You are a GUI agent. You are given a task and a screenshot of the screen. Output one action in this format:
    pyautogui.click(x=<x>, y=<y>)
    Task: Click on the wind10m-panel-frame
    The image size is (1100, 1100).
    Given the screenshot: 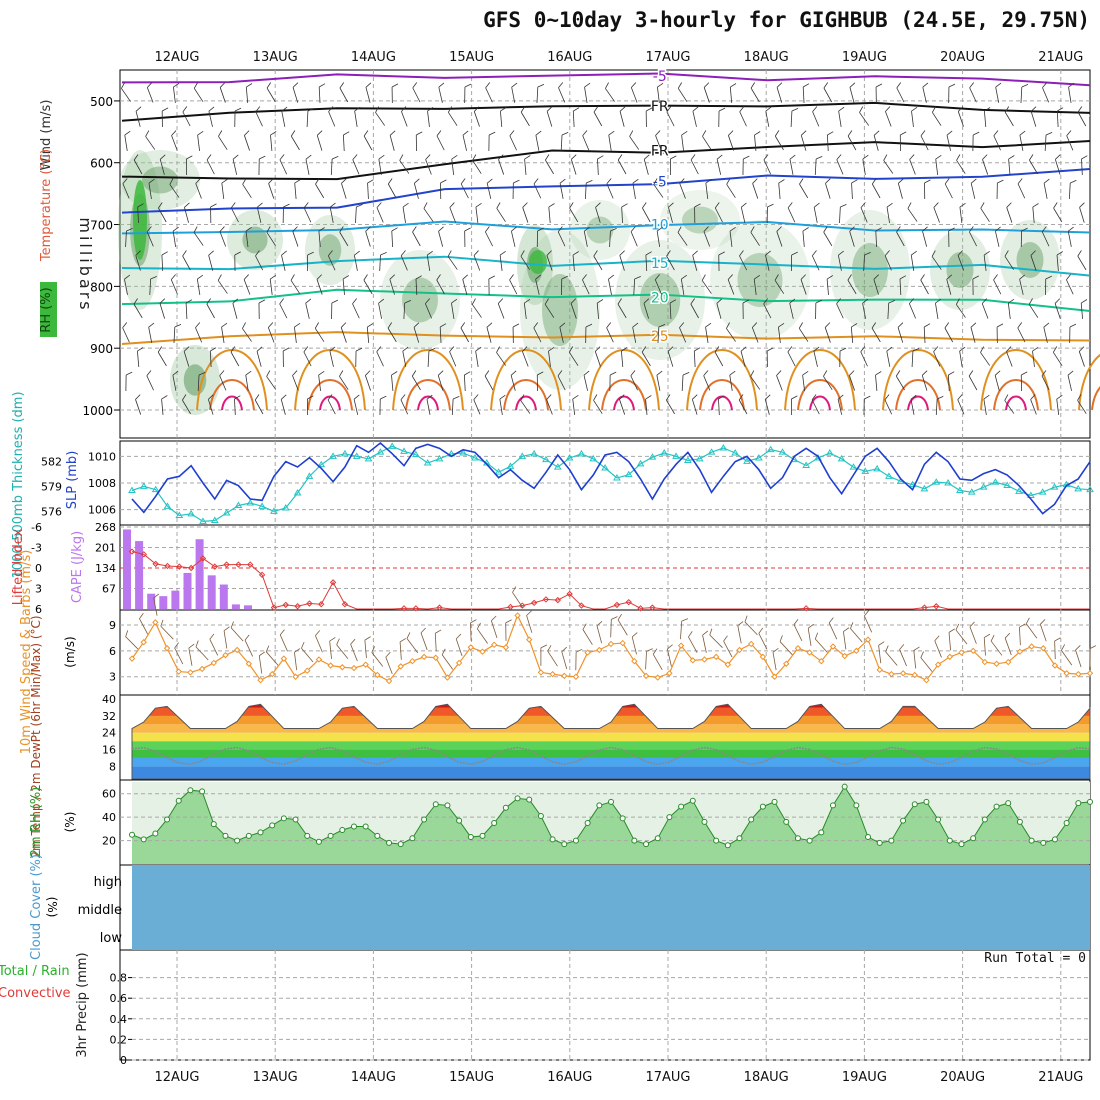 What is the action you would take?
    pyautogui.click(x=605, y=652)
    